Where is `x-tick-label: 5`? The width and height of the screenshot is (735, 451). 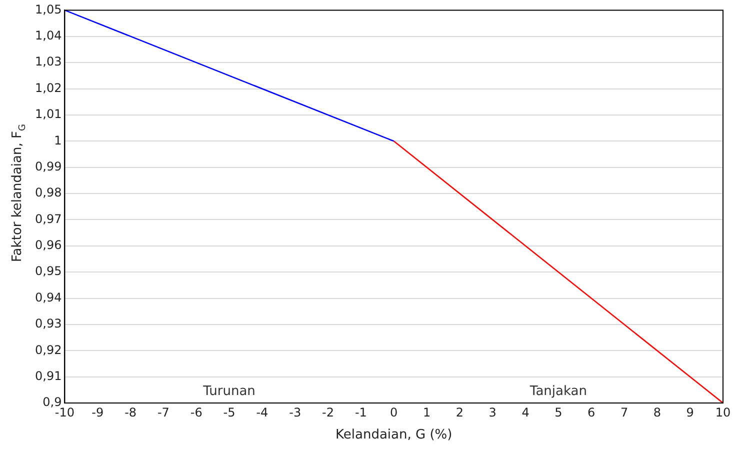 x-tick-label: 5 is located at coordinates (558, 412).